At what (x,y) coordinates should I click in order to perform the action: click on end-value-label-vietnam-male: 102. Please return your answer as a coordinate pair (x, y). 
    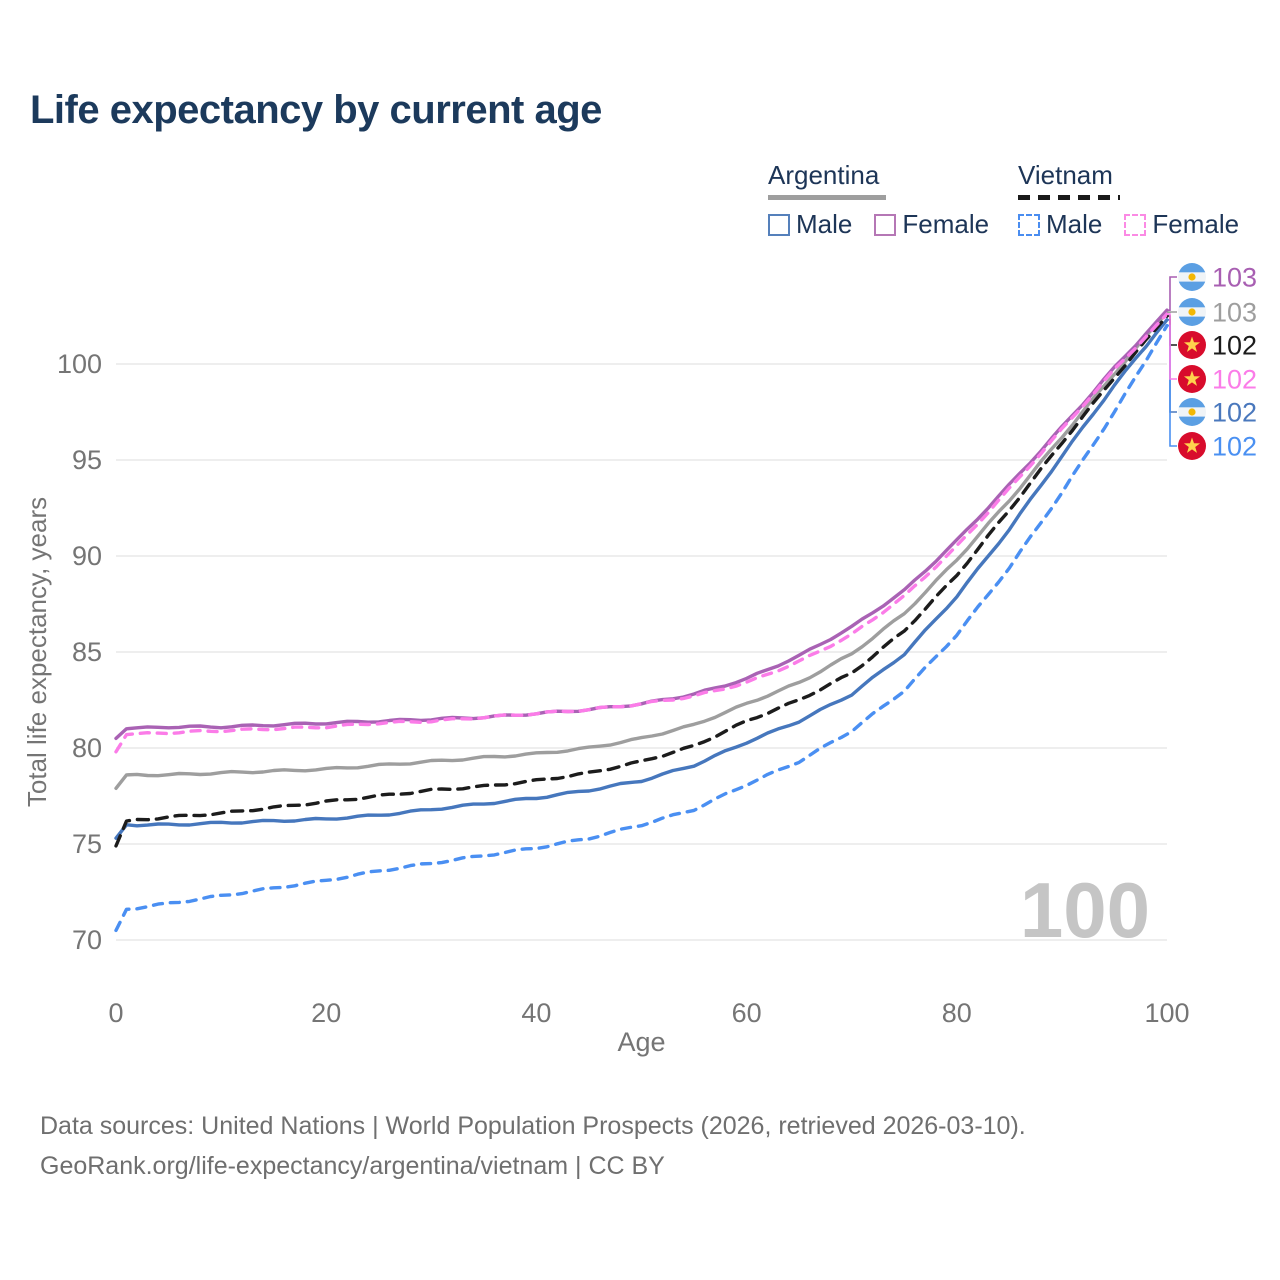
    Looking at the image, I should click on (1234, 447).